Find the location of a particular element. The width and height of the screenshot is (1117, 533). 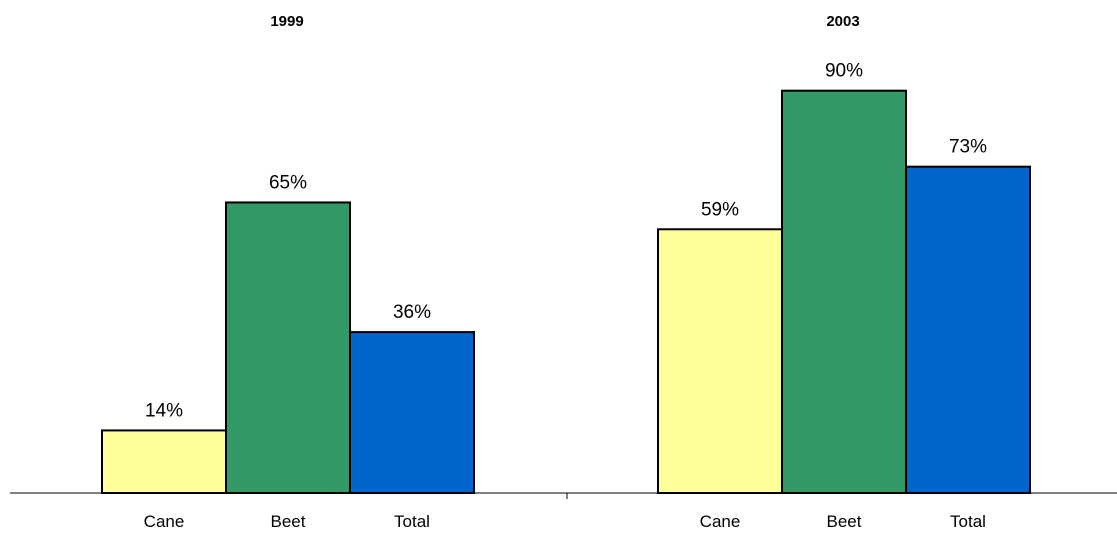

data-label-2003-beet: 90% is located at coordinates (844, 71).